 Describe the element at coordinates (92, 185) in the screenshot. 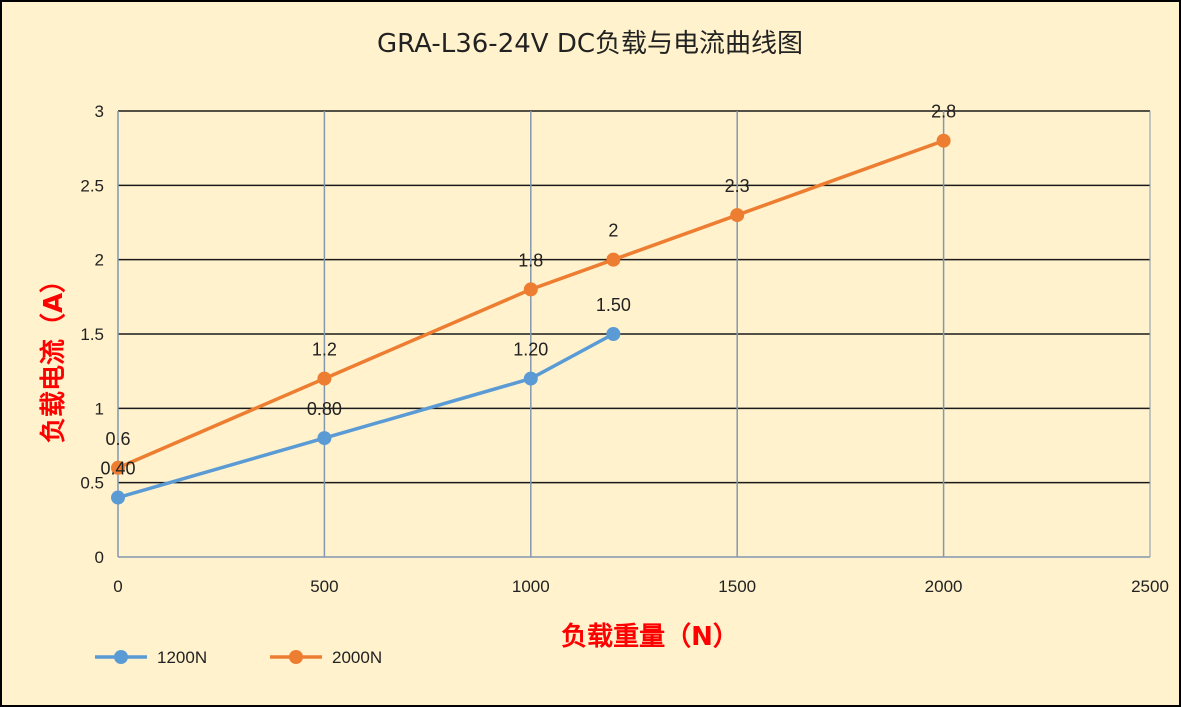

I see `y-tick-label: 2.5` at that location.